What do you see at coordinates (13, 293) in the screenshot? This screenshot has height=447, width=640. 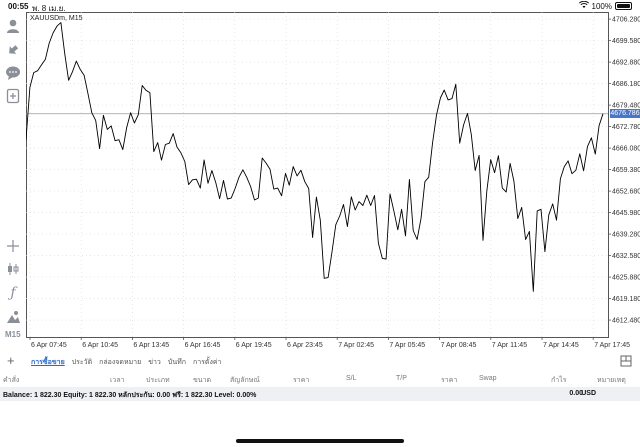 I see `indicator-icon: ƒ` at bounding box center [13, 293].